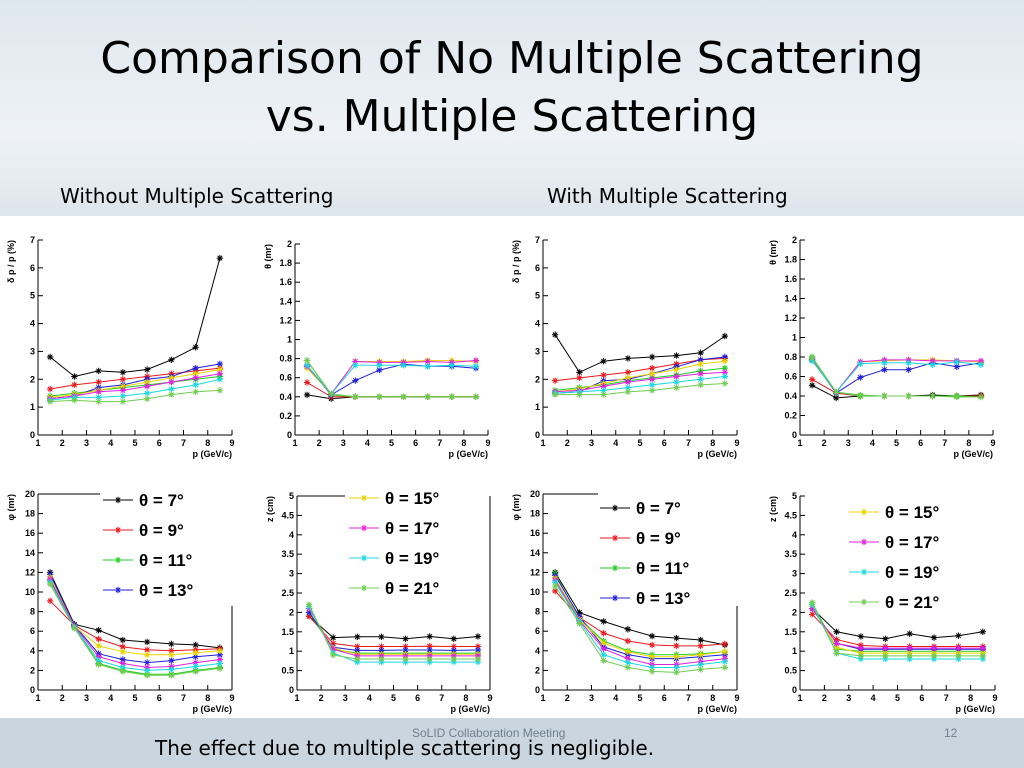  Describe the element at coordinates (412, 588) in the screenshot. I see `legend-label: θ = 21°` at that location.